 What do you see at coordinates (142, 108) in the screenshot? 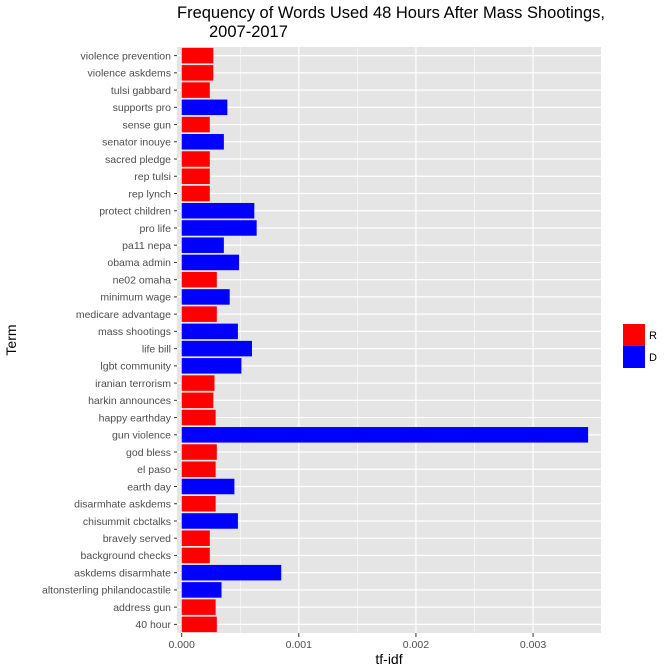
I see `y-tick-label: supports pro` at bounding box center [142, 108].